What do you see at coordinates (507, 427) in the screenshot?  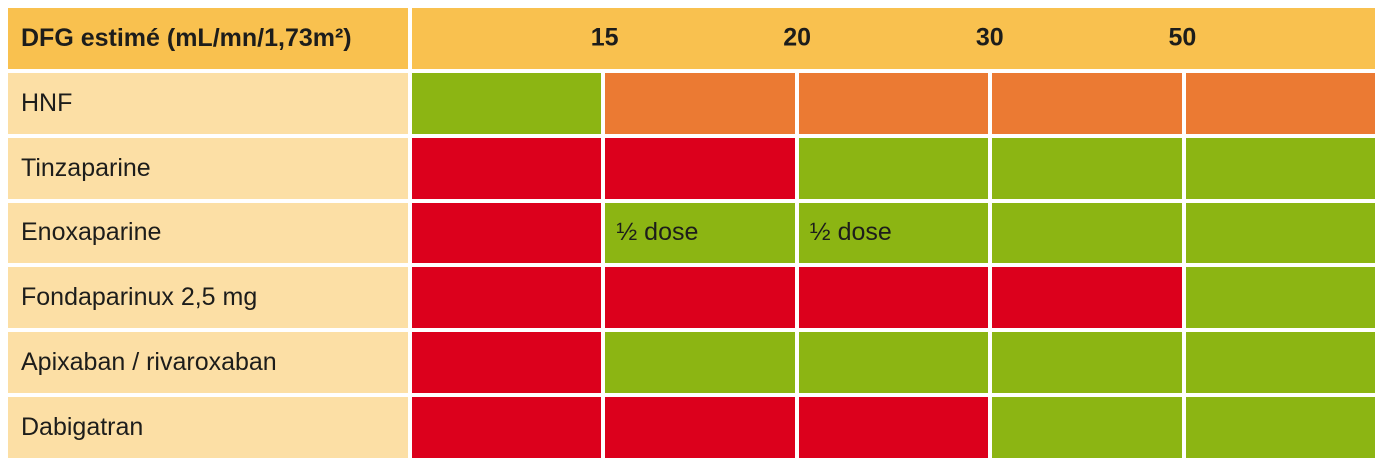 I see `dabigatran-cell-band1` at bounding box center [507, 427].